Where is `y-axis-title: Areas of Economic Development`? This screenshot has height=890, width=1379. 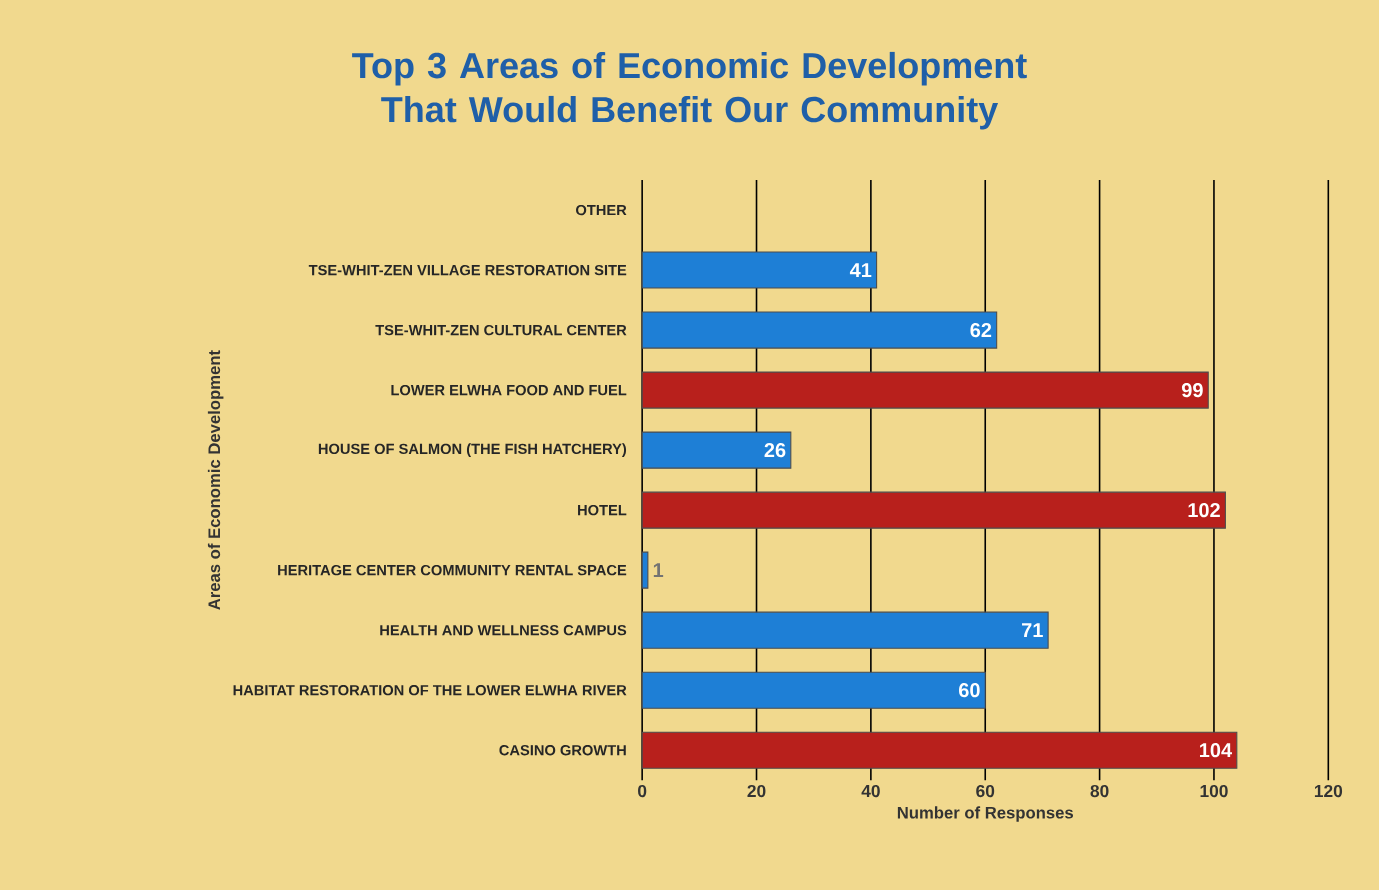
y-axis-title: Areas of Economic Development is located at coordinates (215, 480).